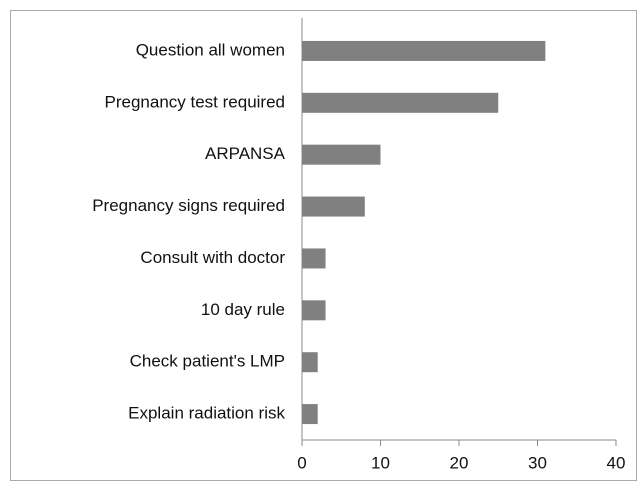 The width and height of the screenshot is (637, 486). What do you see at coordinates (243, 309) in the screenshot?
I see `y-tick-label: 10 day rule` at bounding box center [243, 309].